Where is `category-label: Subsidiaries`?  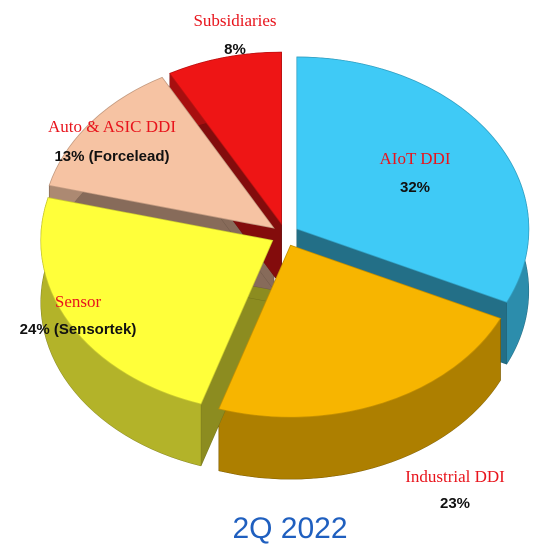 category-label: Subsidiaries is located at coordinates (234, 20).